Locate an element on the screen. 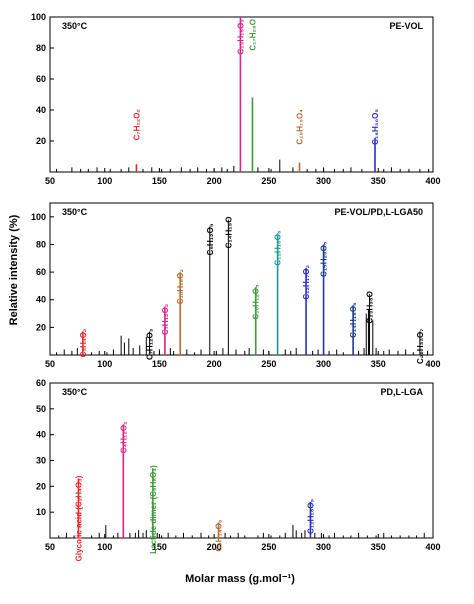 This screenshot has width=474, height=604. peak-formula-label: C₁₇H₂₈O is located at coordinates (252, 35).